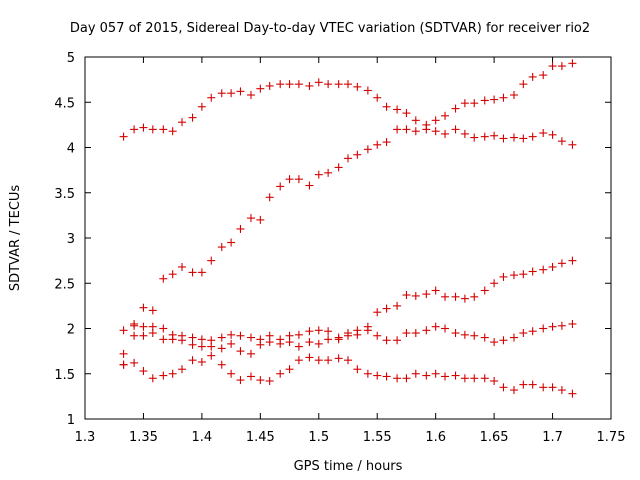 The width and height of the screenshot is (640, 480). What do you see at coordinates (318, 437) in the screenshot?
I see `x-tick-label: 1.5` at bounding box center [318, 437].